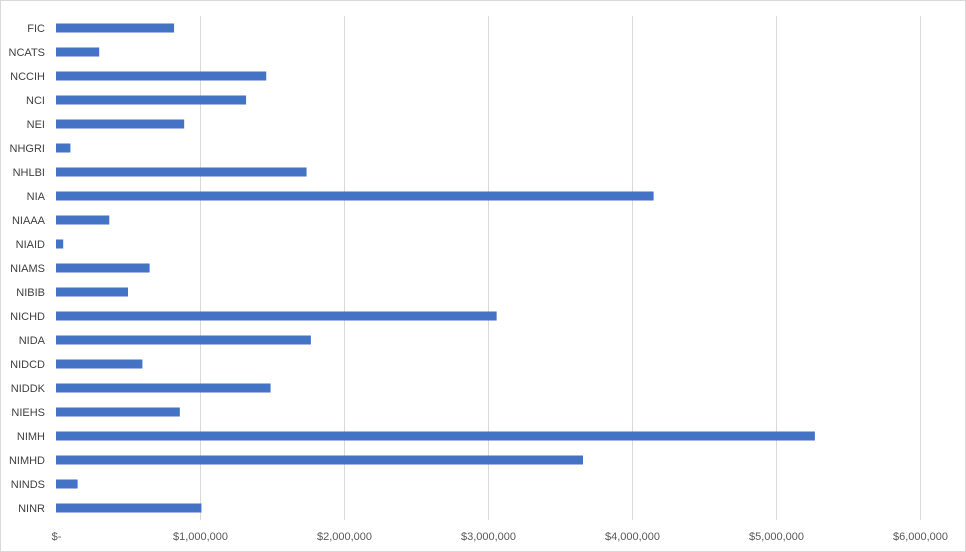 The height and width of the screenshot is (552, 966). I want to click on category-label-niaaa: NIAAA, so click(29, 221).